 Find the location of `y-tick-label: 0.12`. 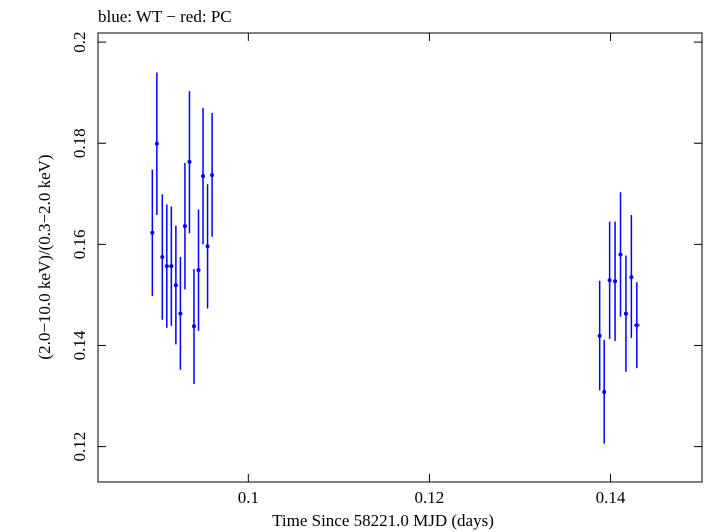

y-tick-label: 0.12 is located at coordinates (79, 447).